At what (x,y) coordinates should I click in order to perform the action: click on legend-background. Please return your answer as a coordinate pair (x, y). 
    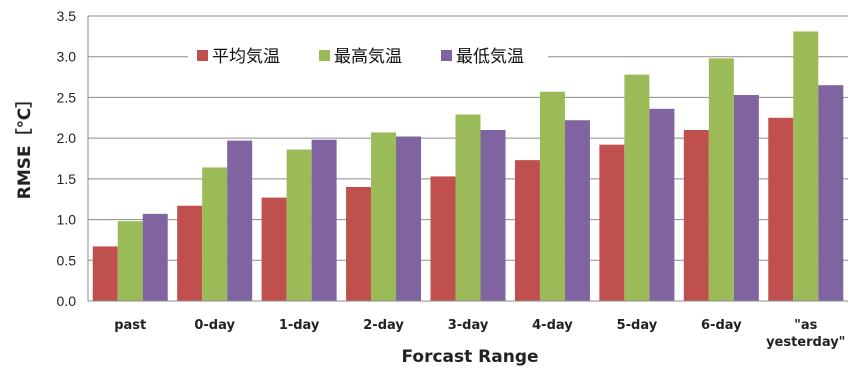
    Looking at the image, I should click on (368, 56).